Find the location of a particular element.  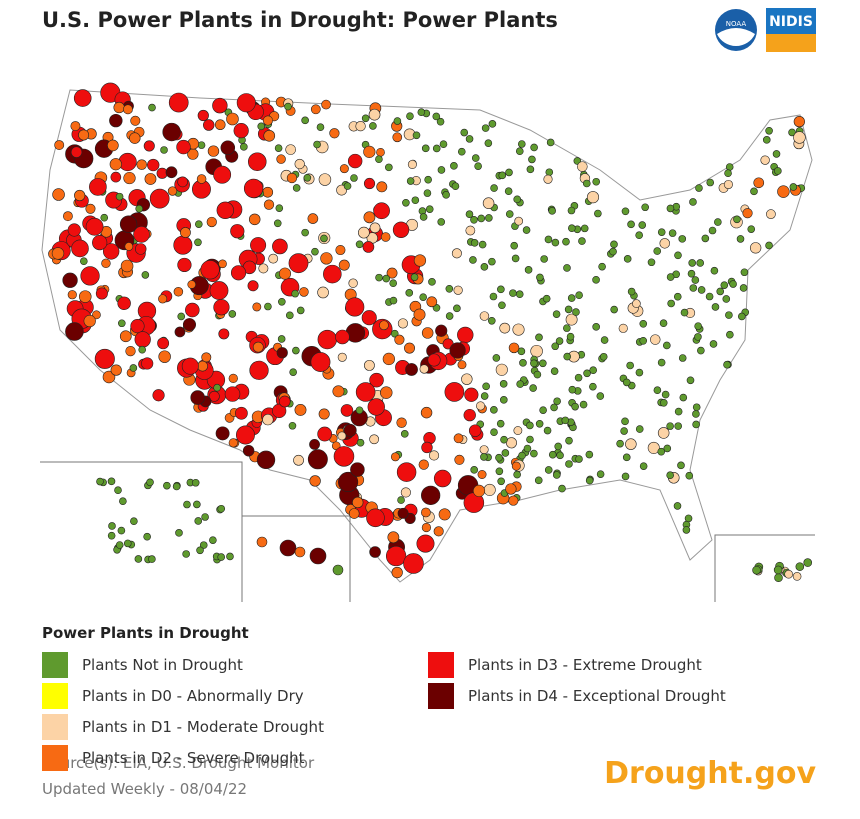

legend-label: Plants Not in Drought is located at coordinates (162, 665).